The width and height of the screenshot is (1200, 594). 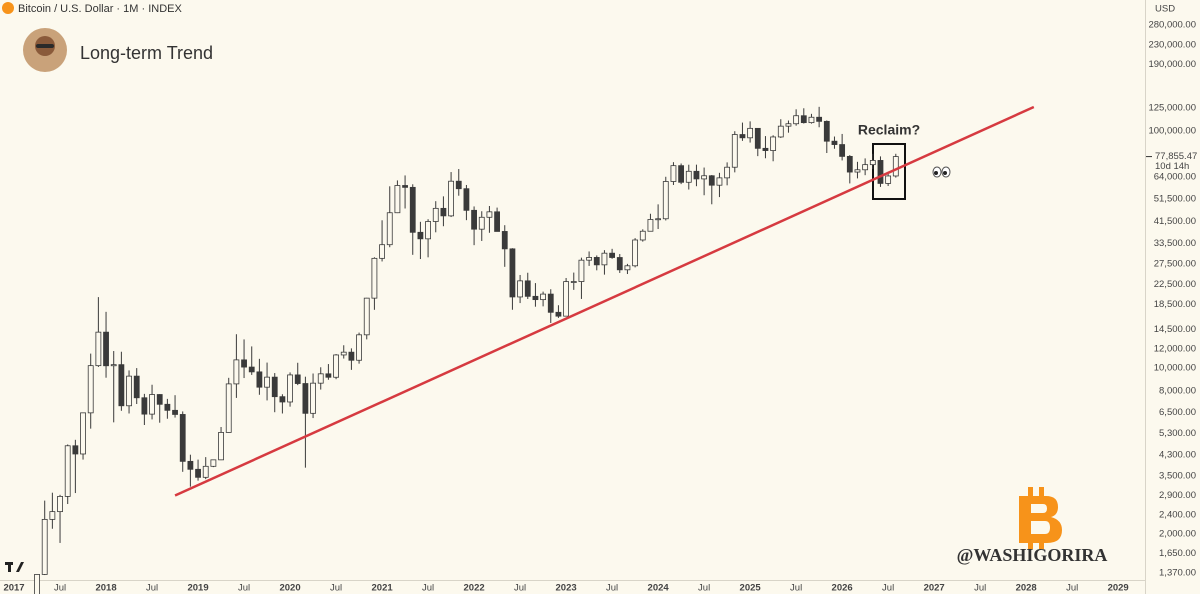 What do you see at coordinates (941, 172) in the screenshot?
I see `eyes-icon` at bounding box center [941, 172].